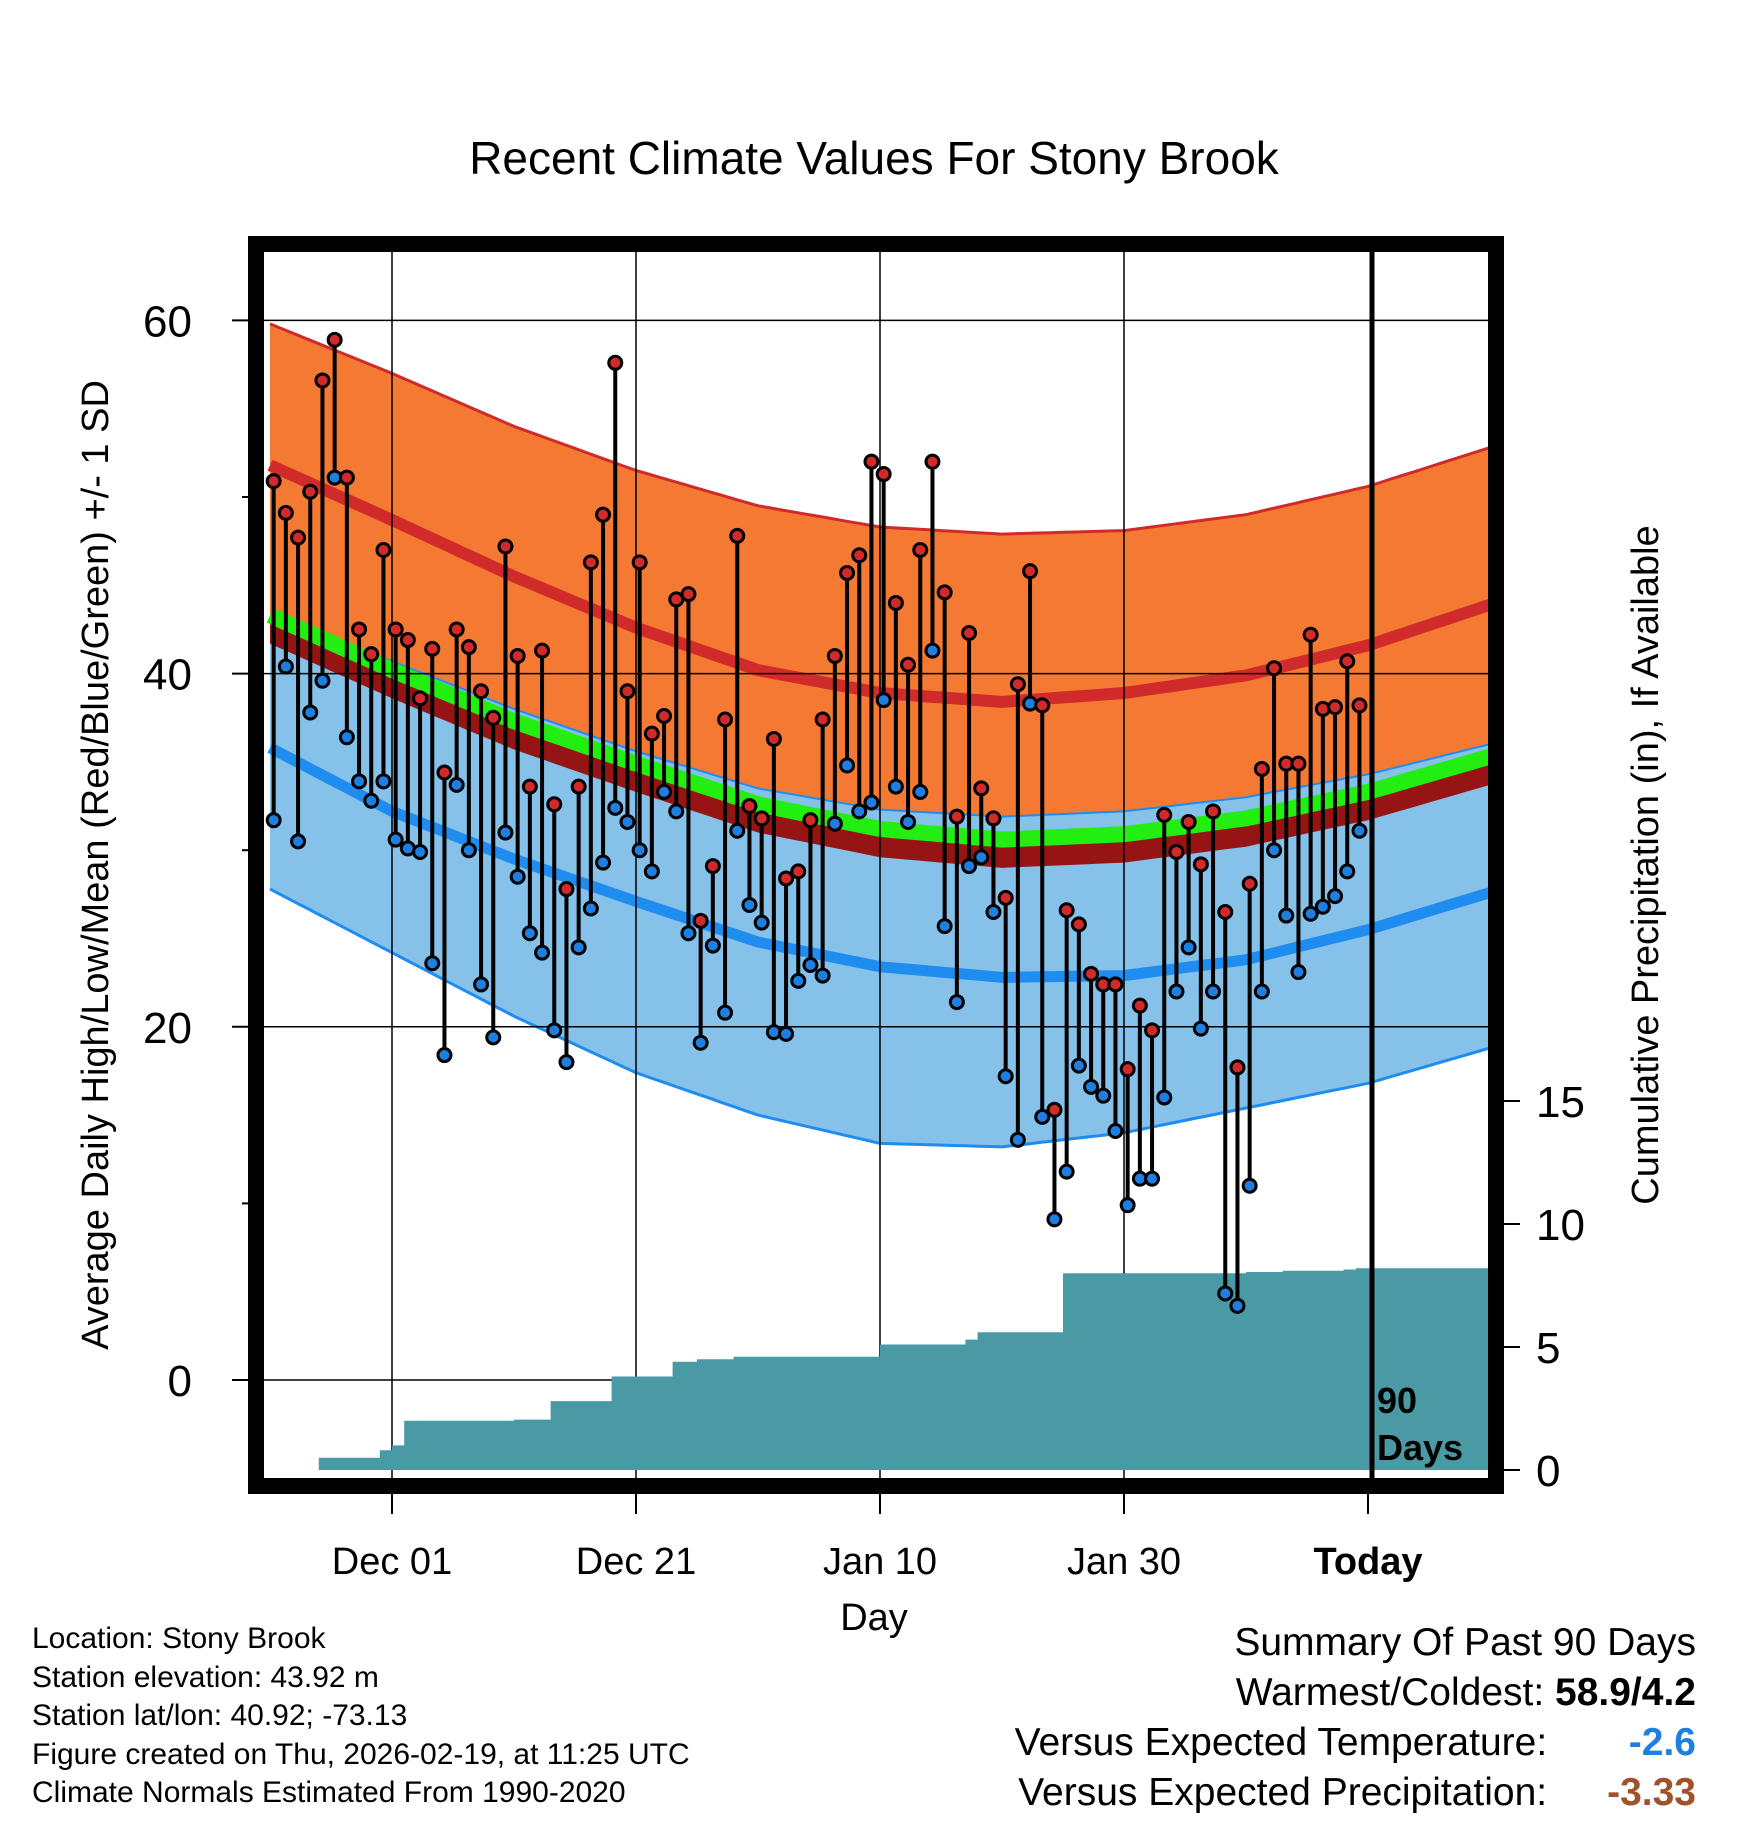 Image resolution: width=1748 pixels, height=1828 pixels. I want to click on summary-warm-cold: Warmest/Coldest: 58.9/4.2, so click(1355, 1693).